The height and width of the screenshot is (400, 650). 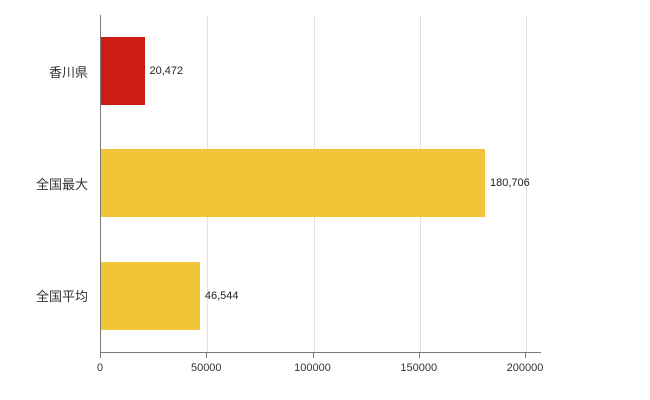 What do you see at coordinates (526, 183) in the screenshot?
I see `gridline` at bounding box center [526, 183].